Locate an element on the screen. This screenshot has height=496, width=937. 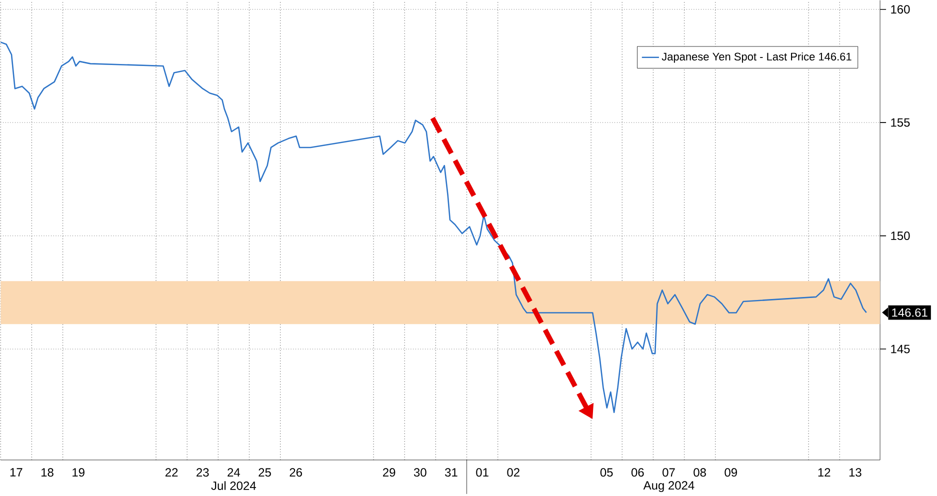
x-tick-label: 19 is located at coordinates (78, 472).